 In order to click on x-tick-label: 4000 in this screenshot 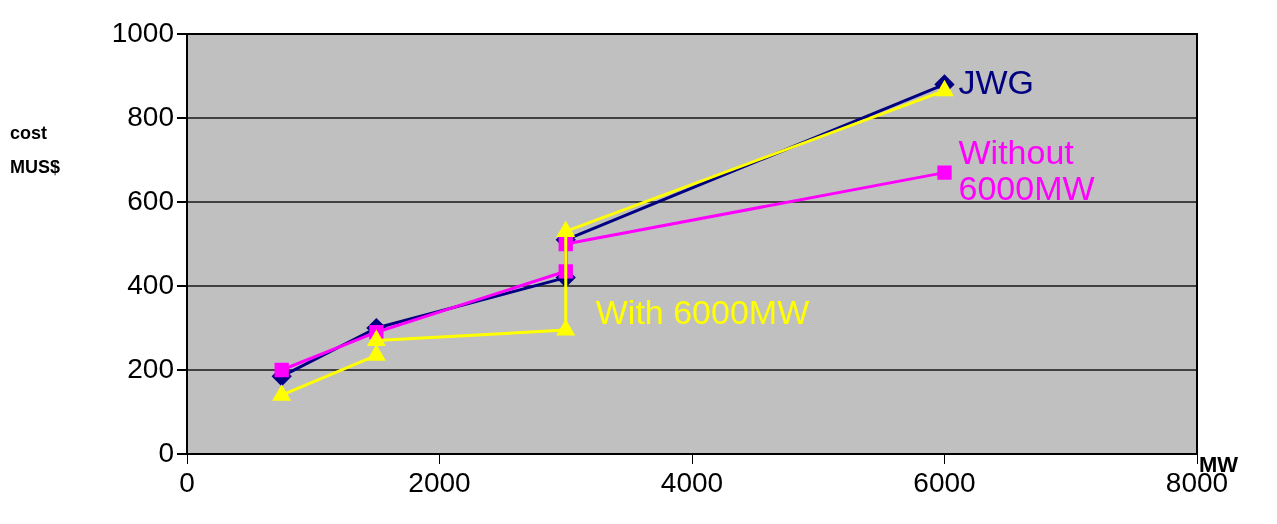, I will do `click(692, 482)`.